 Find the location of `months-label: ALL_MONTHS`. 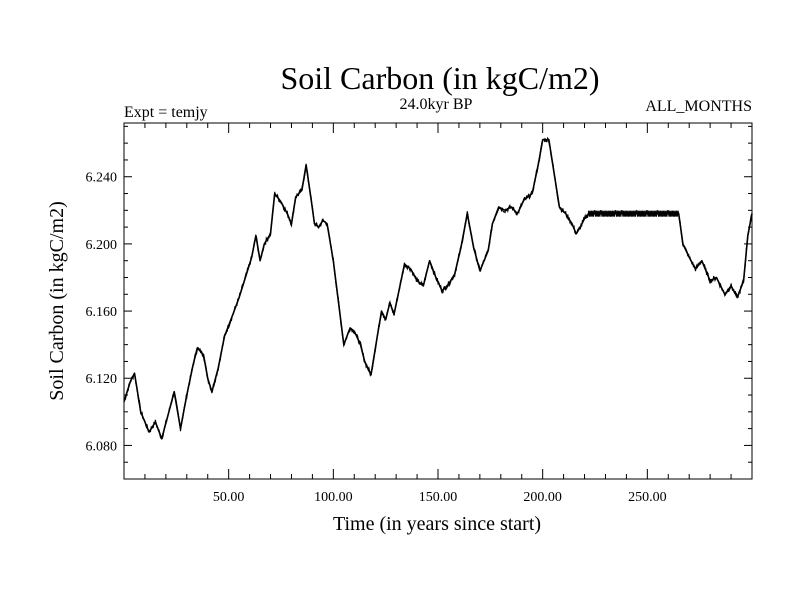

months-label: ALL_MONTHS is located at coordinates (698, 106).